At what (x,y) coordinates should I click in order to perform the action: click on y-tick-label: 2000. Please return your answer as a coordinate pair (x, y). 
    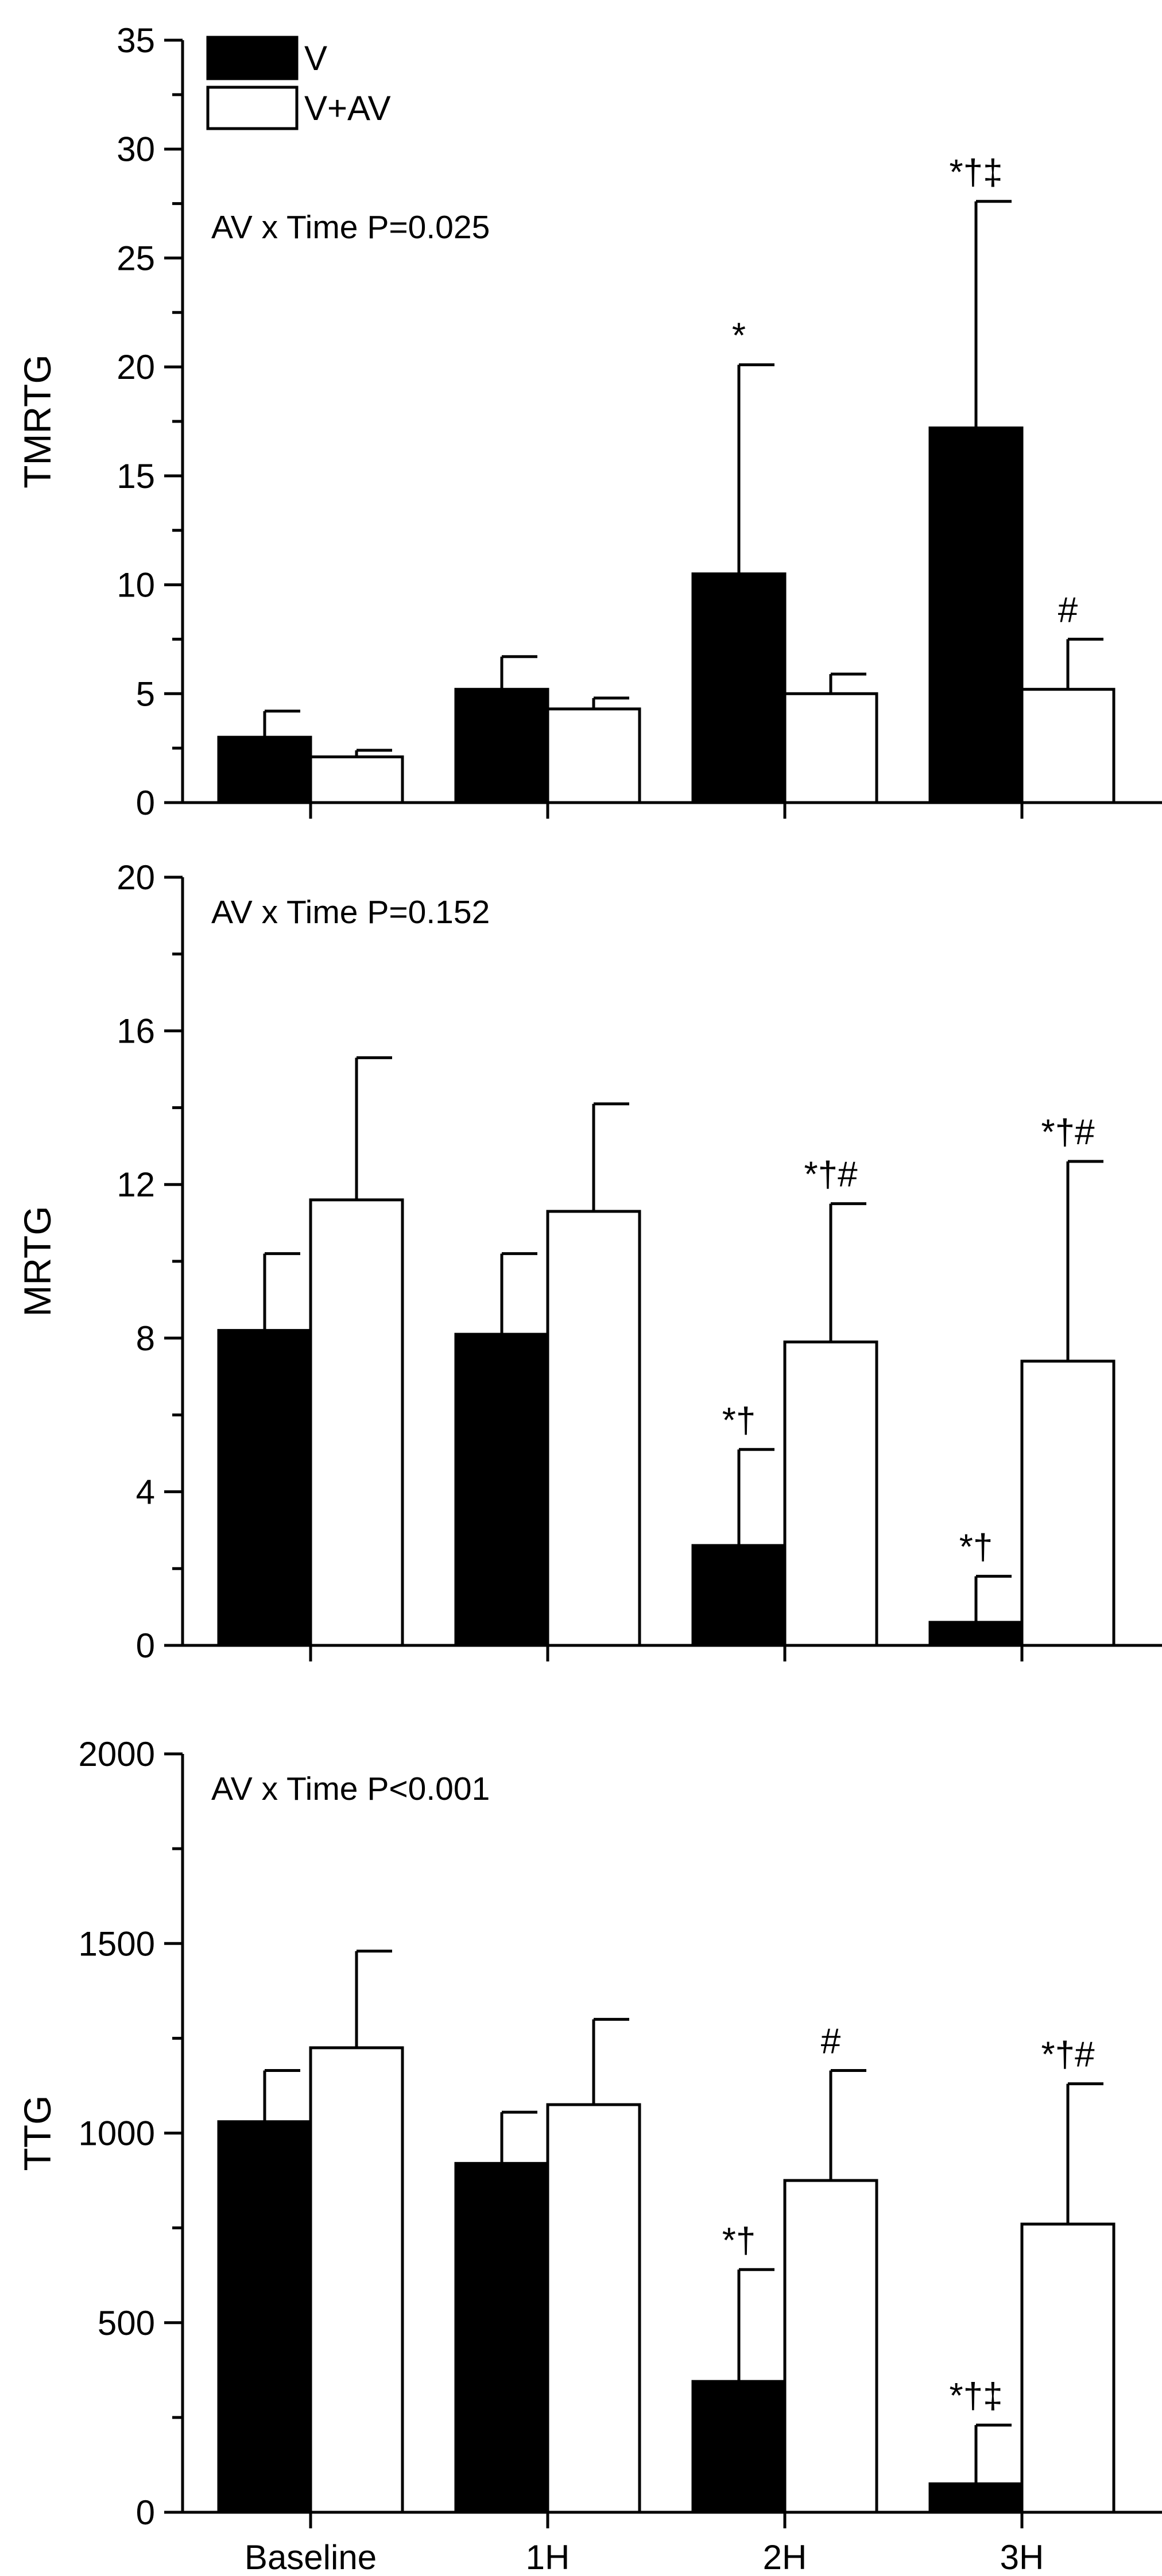
    Looking at the image, I should click on (117, 1754).